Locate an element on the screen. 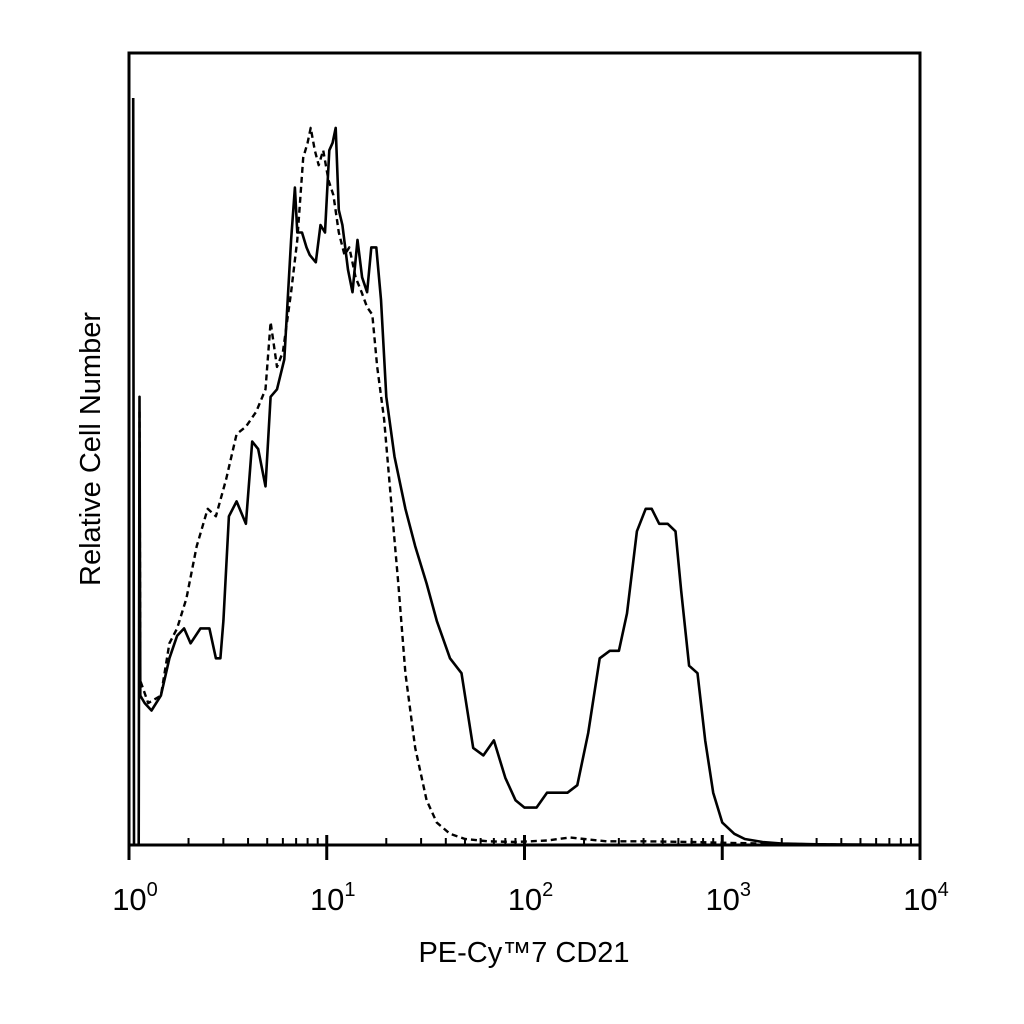 This screenshot has height=1024, width=1024. x-tick-exponent: 0 is located at coordinates (152, 890).